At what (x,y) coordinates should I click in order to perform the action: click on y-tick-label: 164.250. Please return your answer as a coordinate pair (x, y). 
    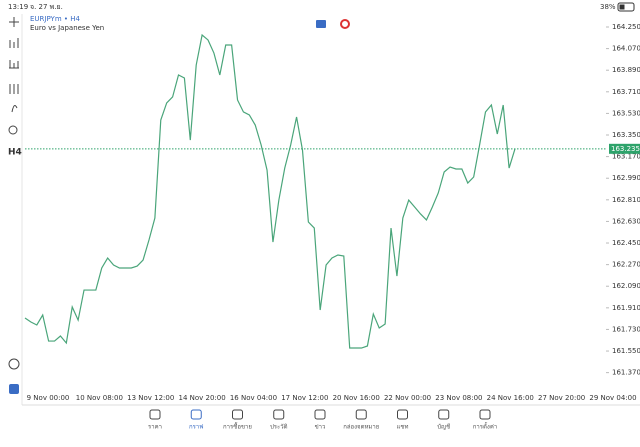
    Looking at the image, I should click on (626, 27).